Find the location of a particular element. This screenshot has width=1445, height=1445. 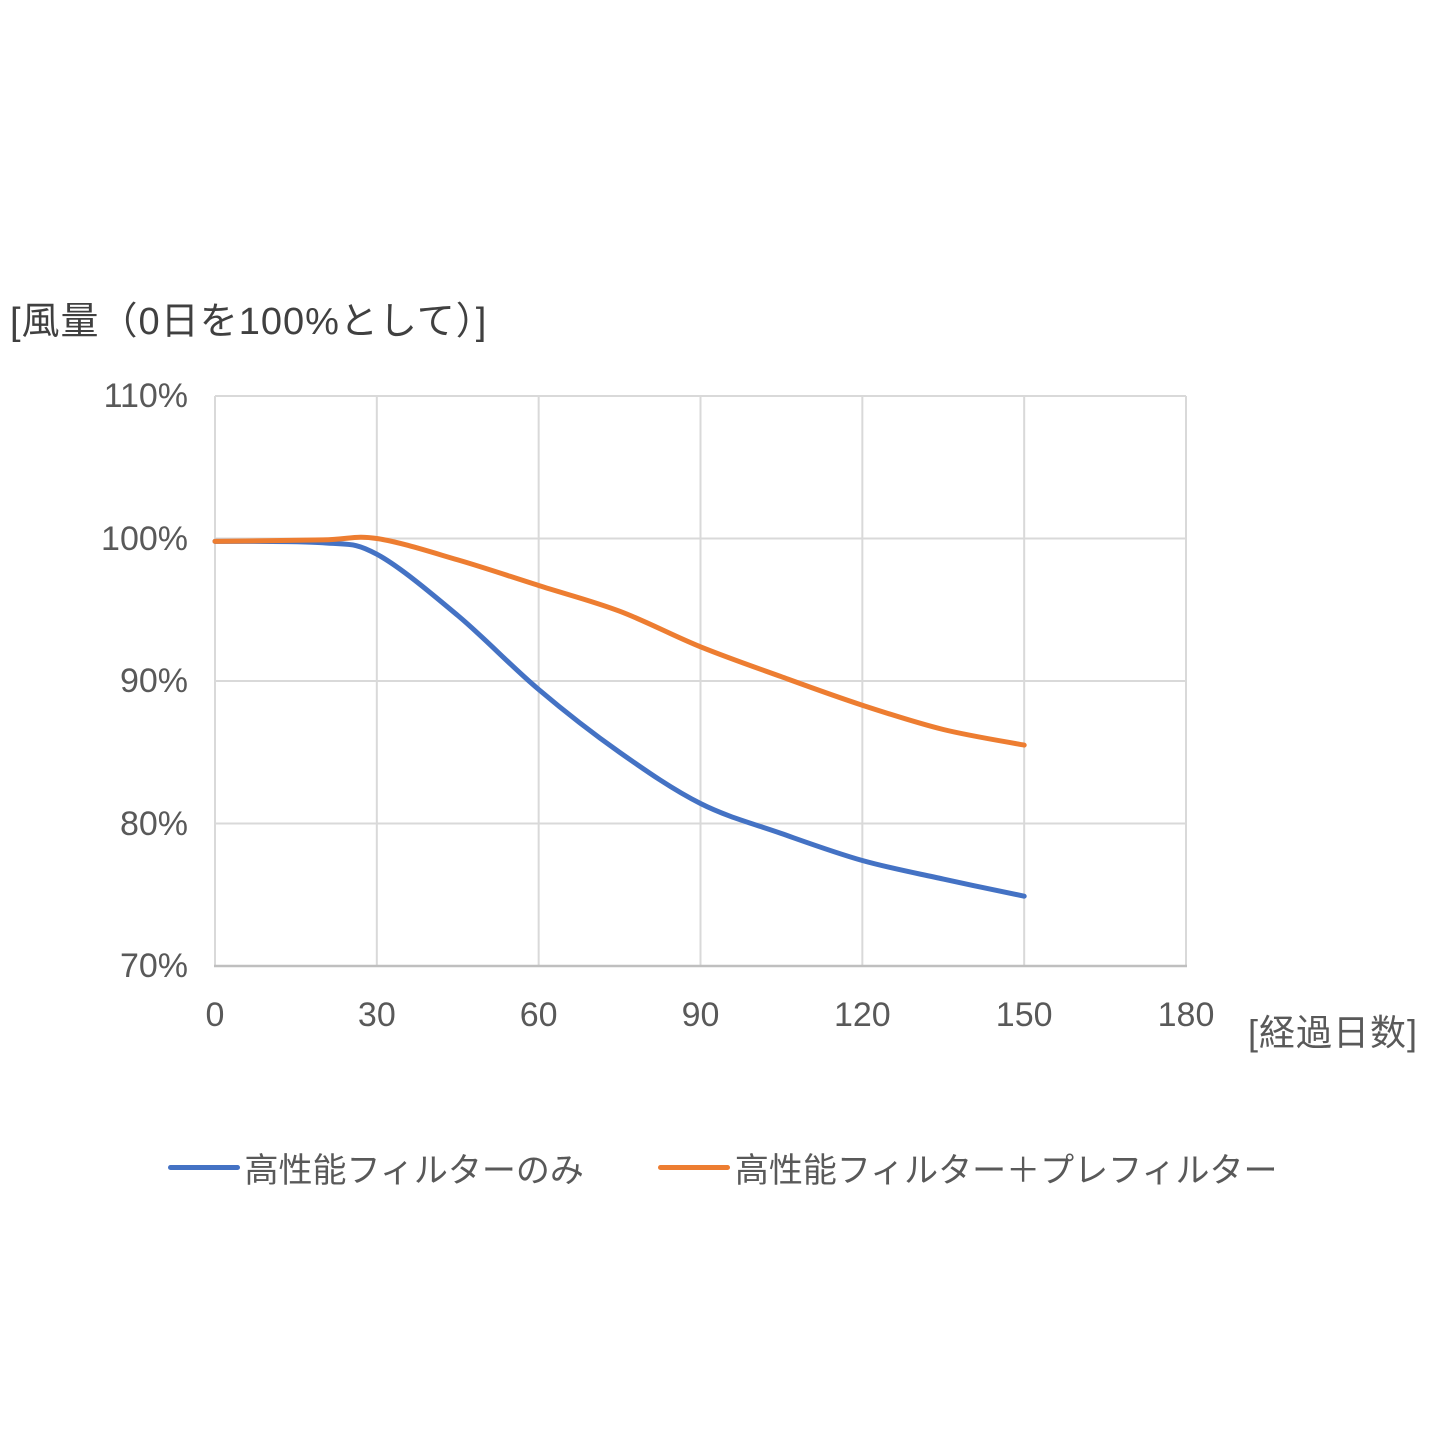

x-tick-label: 180 is located at coordinates (1186, 1015).